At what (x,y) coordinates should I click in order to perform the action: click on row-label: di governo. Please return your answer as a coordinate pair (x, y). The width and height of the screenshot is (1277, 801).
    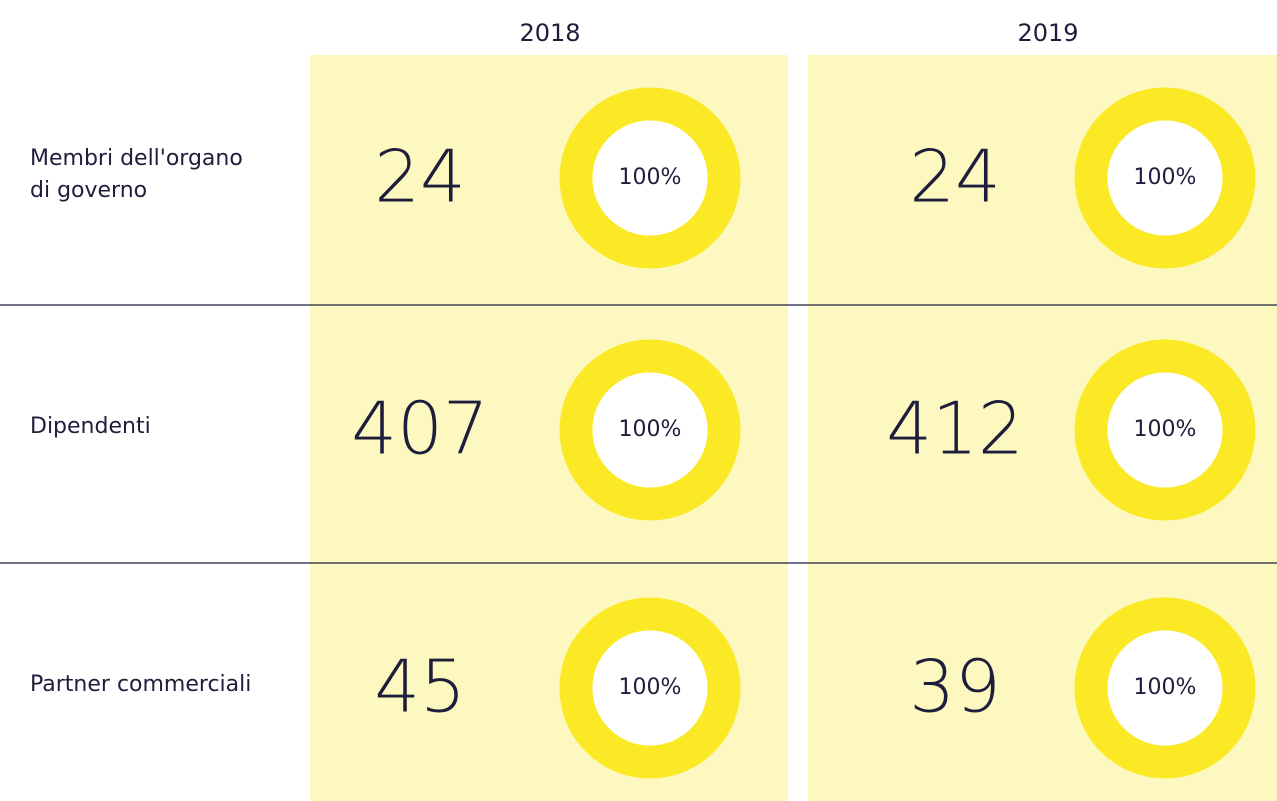
    Looking at the image, I should click on (88, 190).